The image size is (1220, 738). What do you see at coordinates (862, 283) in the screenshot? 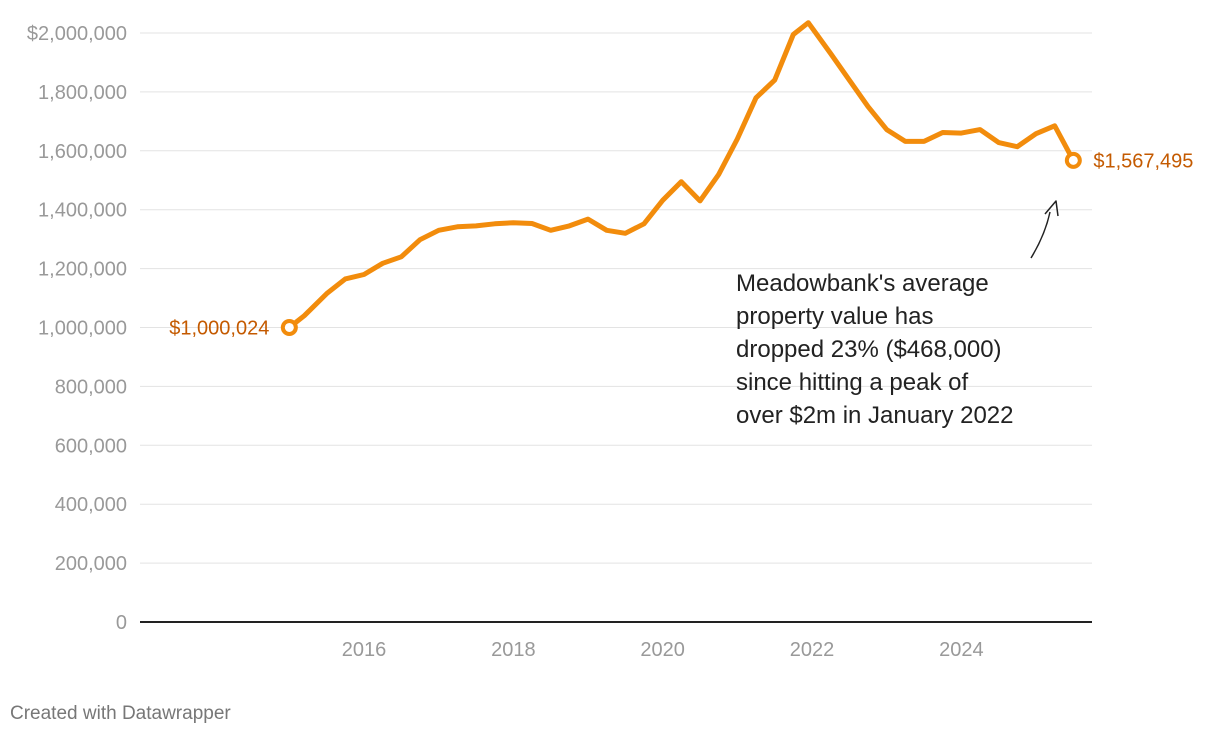
I see `annotation-line-1: Meadowbank's average` at bounding box center [862, 283].